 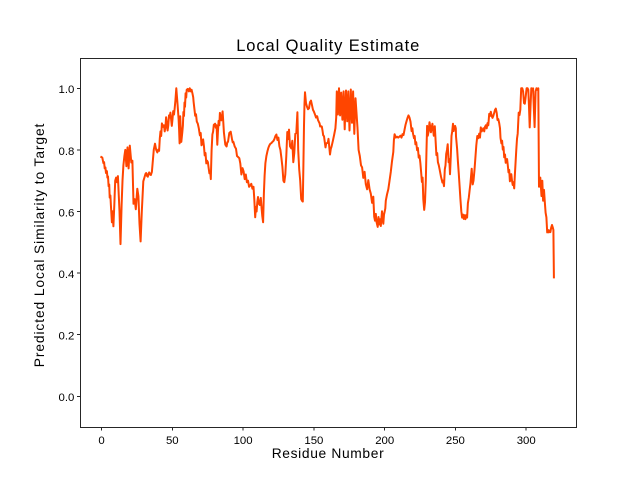 I want to click on svg-text: 0.6, so click(x=67, y=213).